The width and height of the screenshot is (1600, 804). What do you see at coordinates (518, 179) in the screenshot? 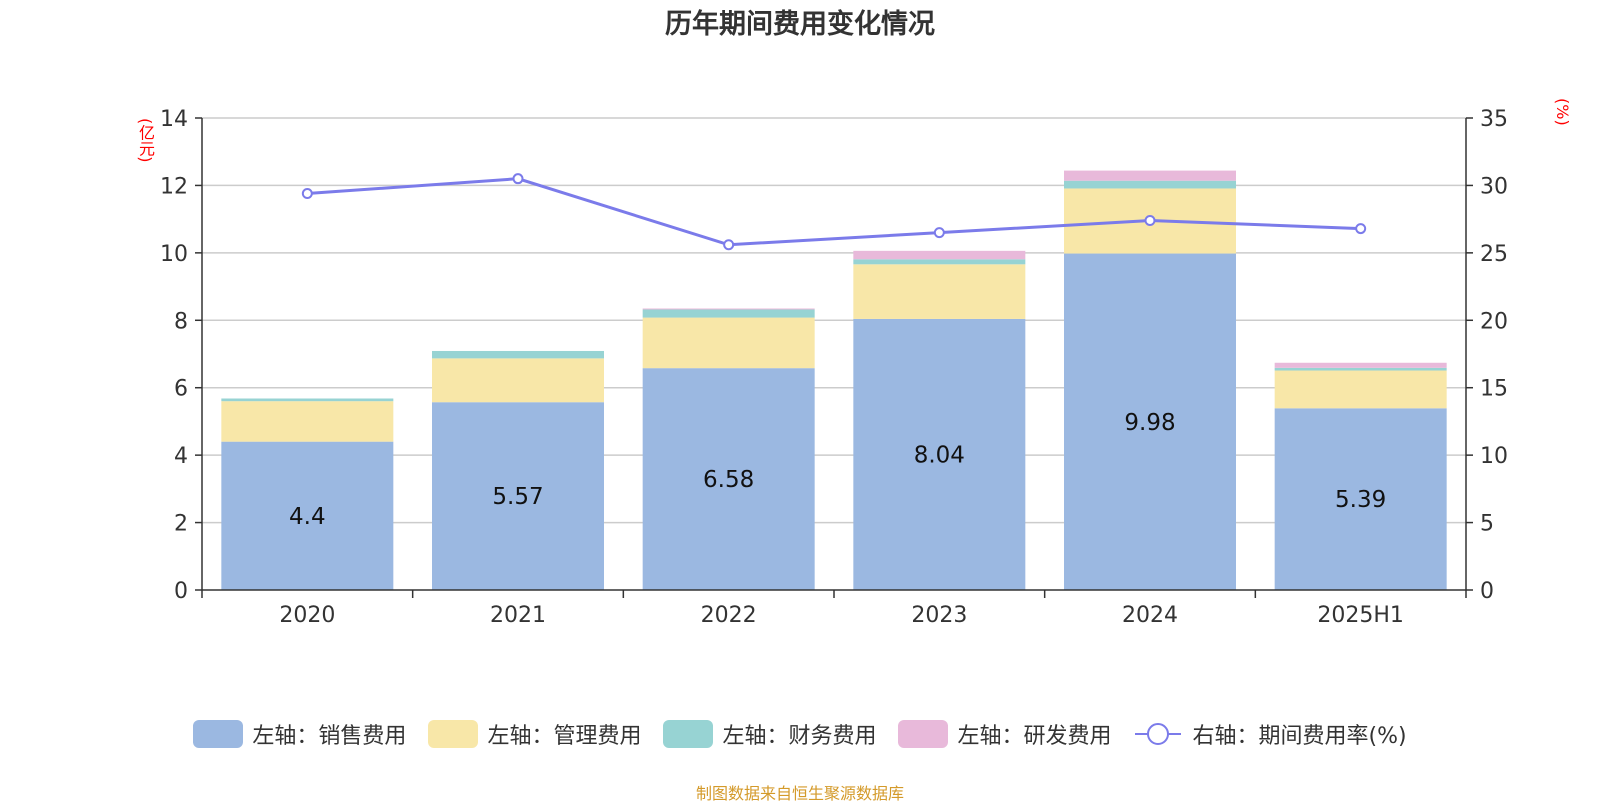
I see `rate-point-2021` at bounding box center [518, 179].